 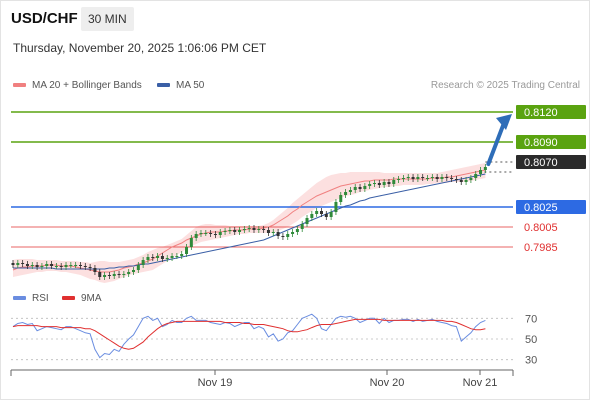 What do you see at coordinates (68, 298) in the screenshot?
I see `legend-9ma-swatch` at bounding box center [68, 298].